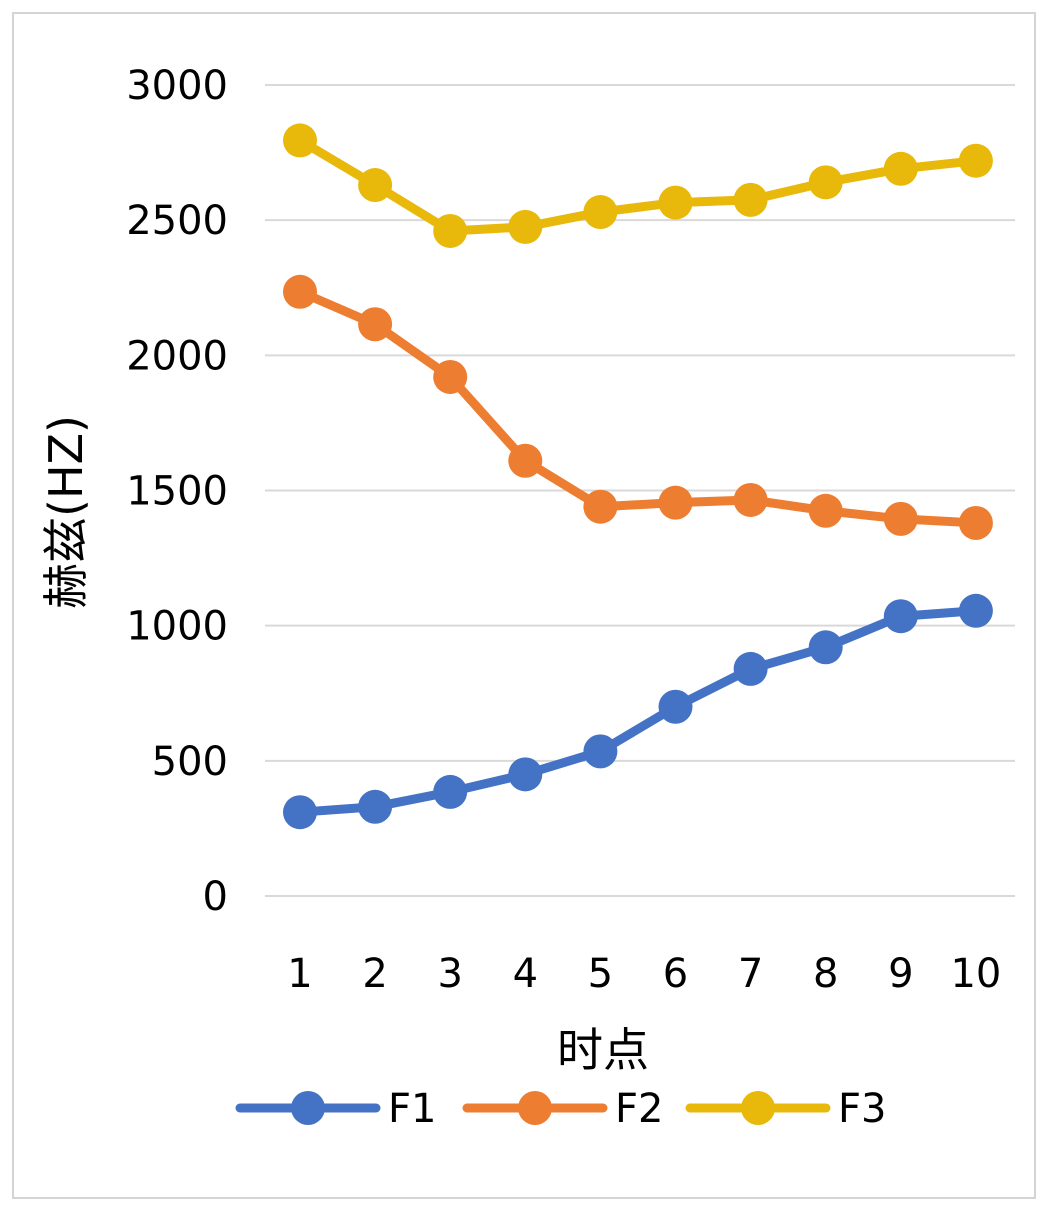 This screenshot has height=1213, width=1050. Describe the element at coordinates (374, 974) in the screenshot. I see `x-tick-label: 2` at that location.